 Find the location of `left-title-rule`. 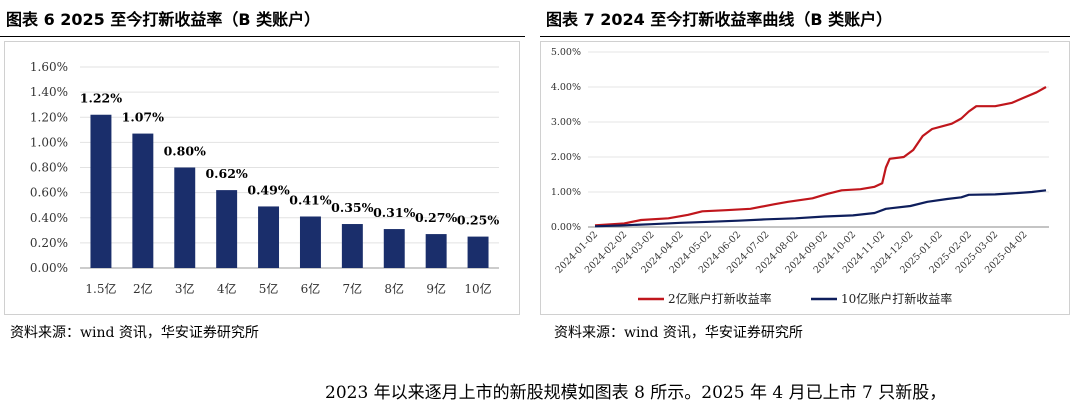

left-title-rule is located at coordinates (262, 36).